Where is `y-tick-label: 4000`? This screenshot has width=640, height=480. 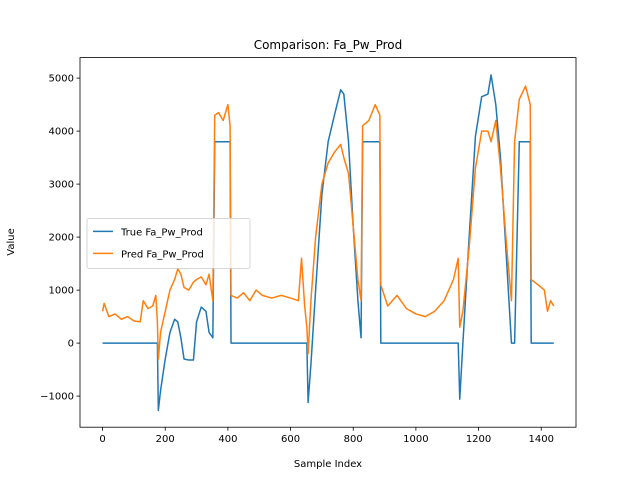 y-tick-label: 4000 is located at coordinates (61, 132).